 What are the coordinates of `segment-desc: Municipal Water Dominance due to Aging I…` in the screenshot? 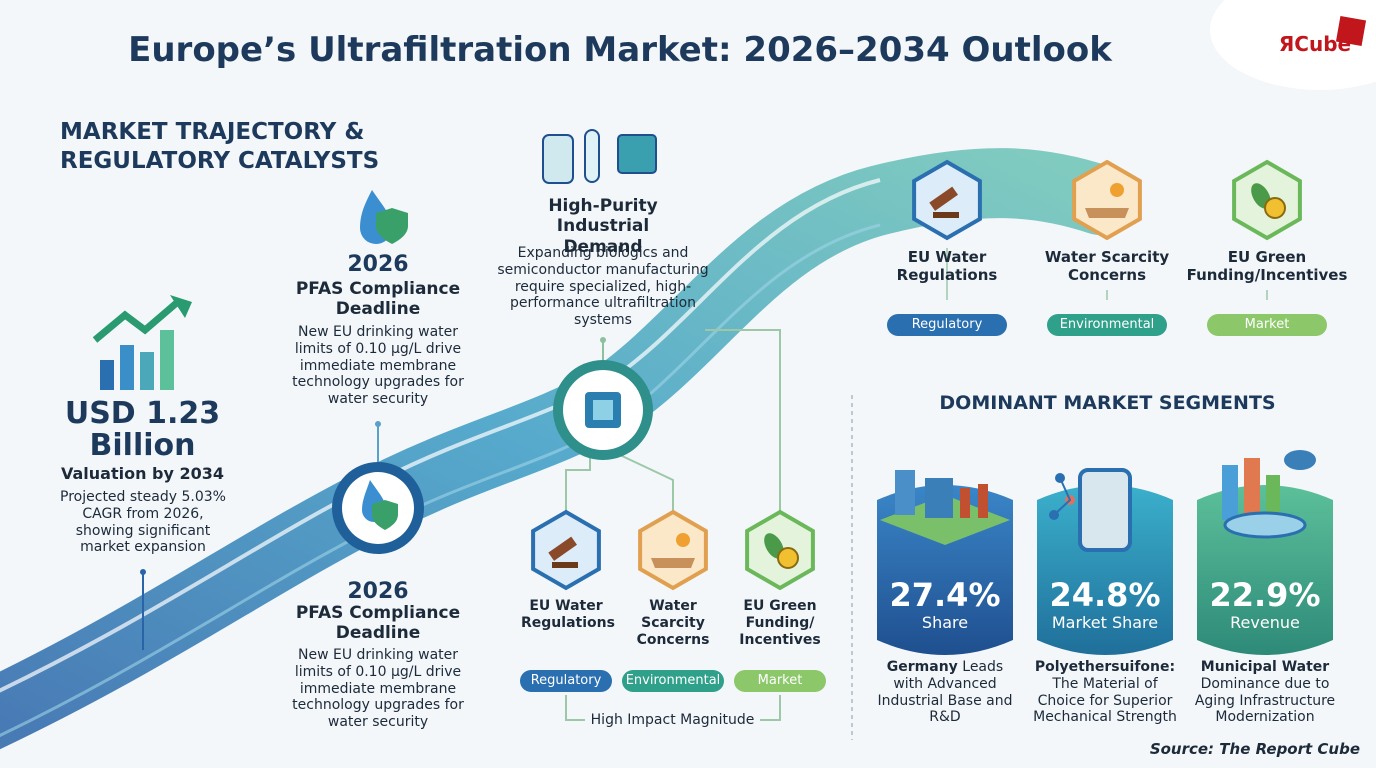 It's located at (1265, 692).